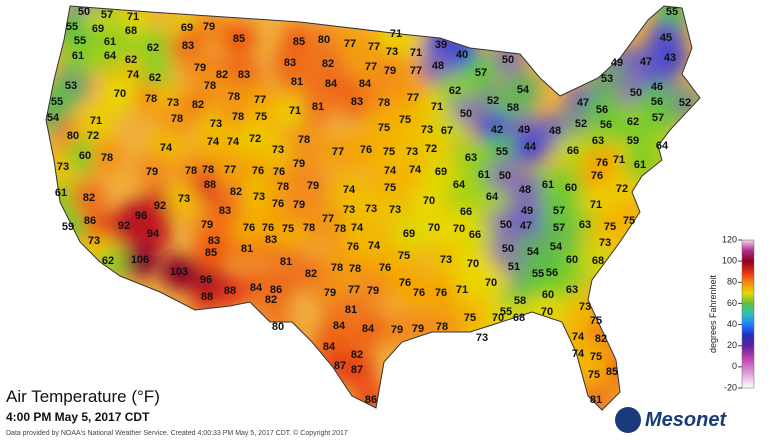 The height and width of the screenshot is (440, 770). I want to click on station-temp: 43, so click(670, 58).